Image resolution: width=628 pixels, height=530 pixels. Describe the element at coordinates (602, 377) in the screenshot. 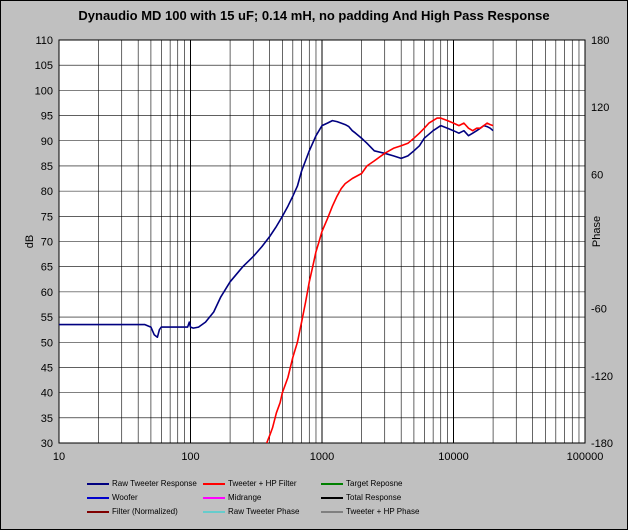

I see `y2-tick-label: -120` at that location.